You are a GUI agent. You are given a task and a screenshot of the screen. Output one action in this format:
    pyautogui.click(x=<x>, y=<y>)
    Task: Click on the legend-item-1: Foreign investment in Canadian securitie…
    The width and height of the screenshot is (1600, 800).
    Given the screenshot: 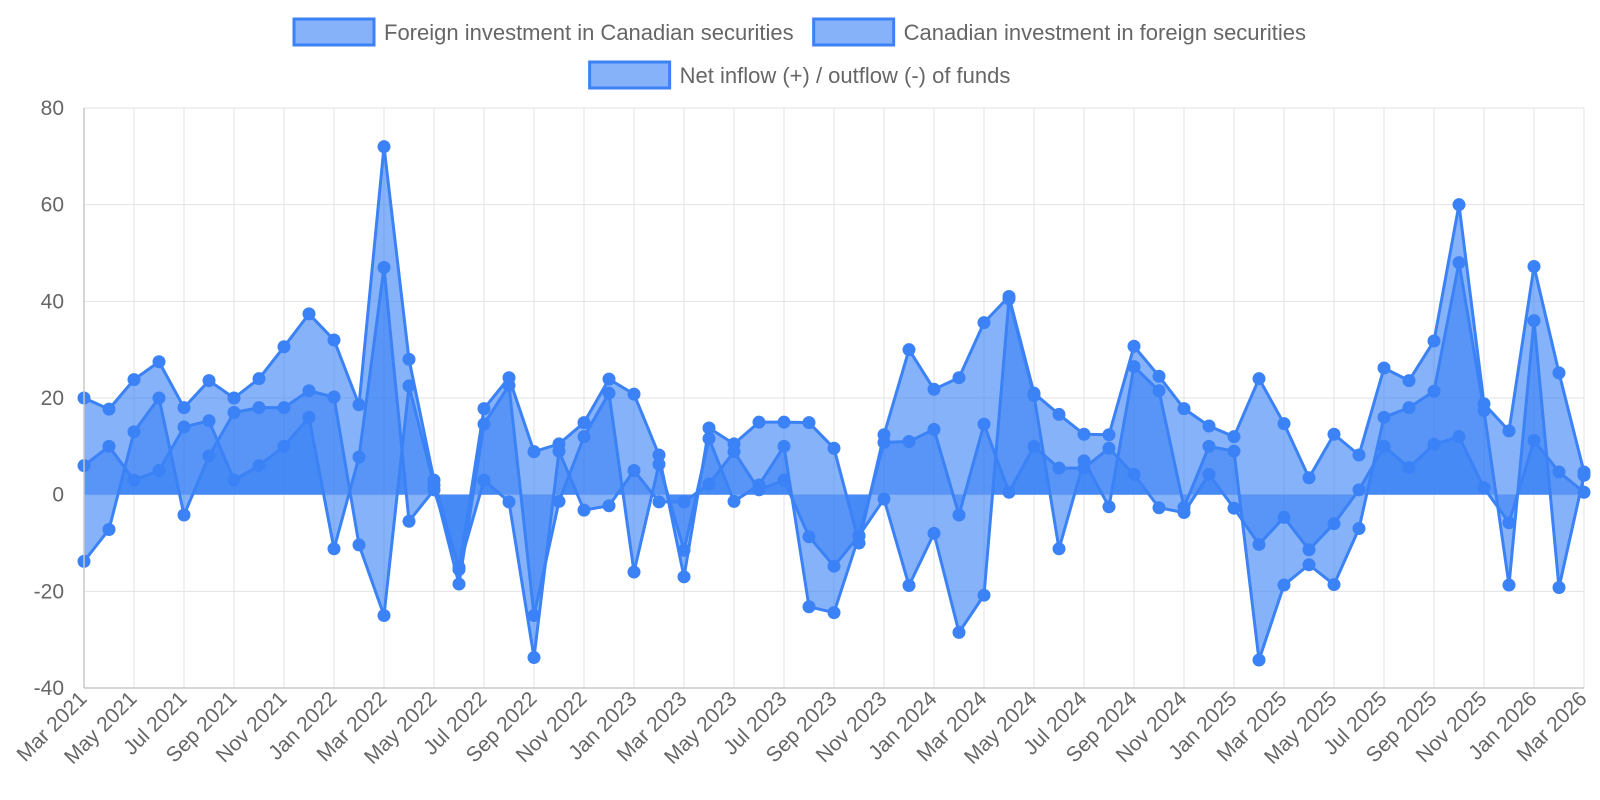 What is the action you would take?
    pyautogui.click(x=543, y=32)
    